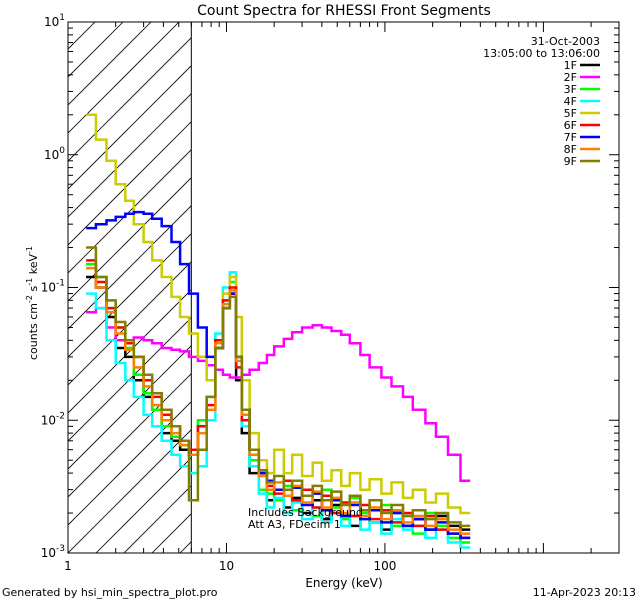  Describe the element at coordinates (570, 65) in the screenshot. I see `legend-label: 1F` at that location.